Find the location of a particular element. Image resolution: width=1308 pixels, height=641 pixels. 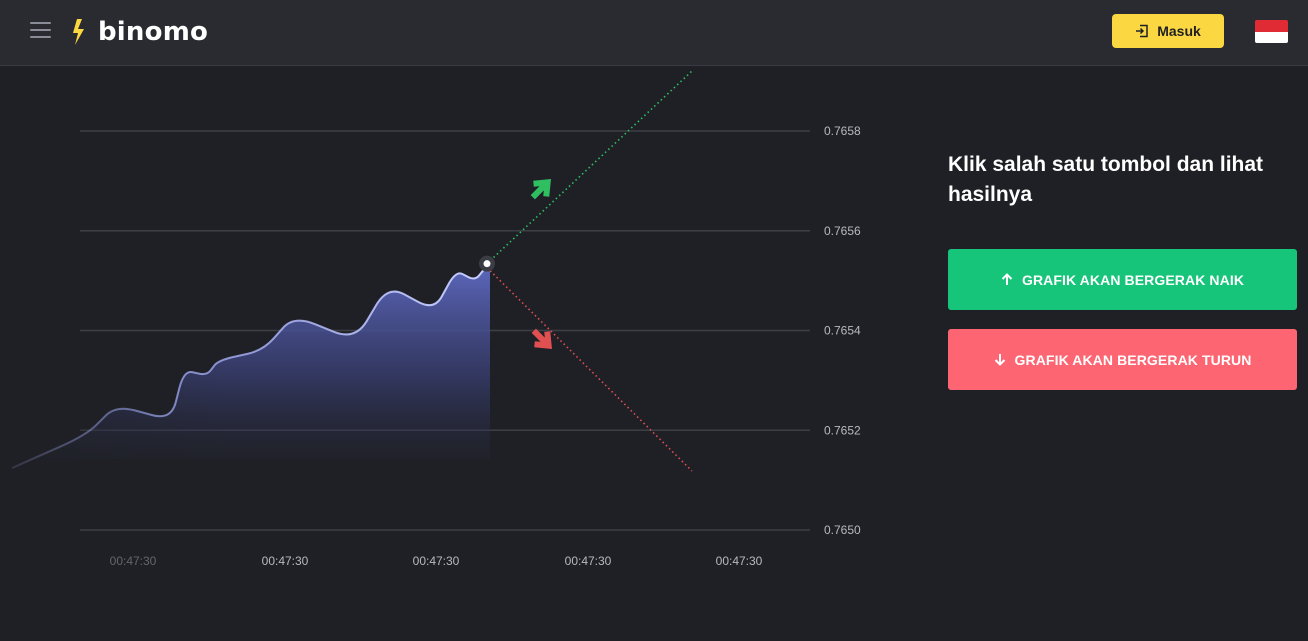

login-button: Masuk is located at coordinates (1168, 31).